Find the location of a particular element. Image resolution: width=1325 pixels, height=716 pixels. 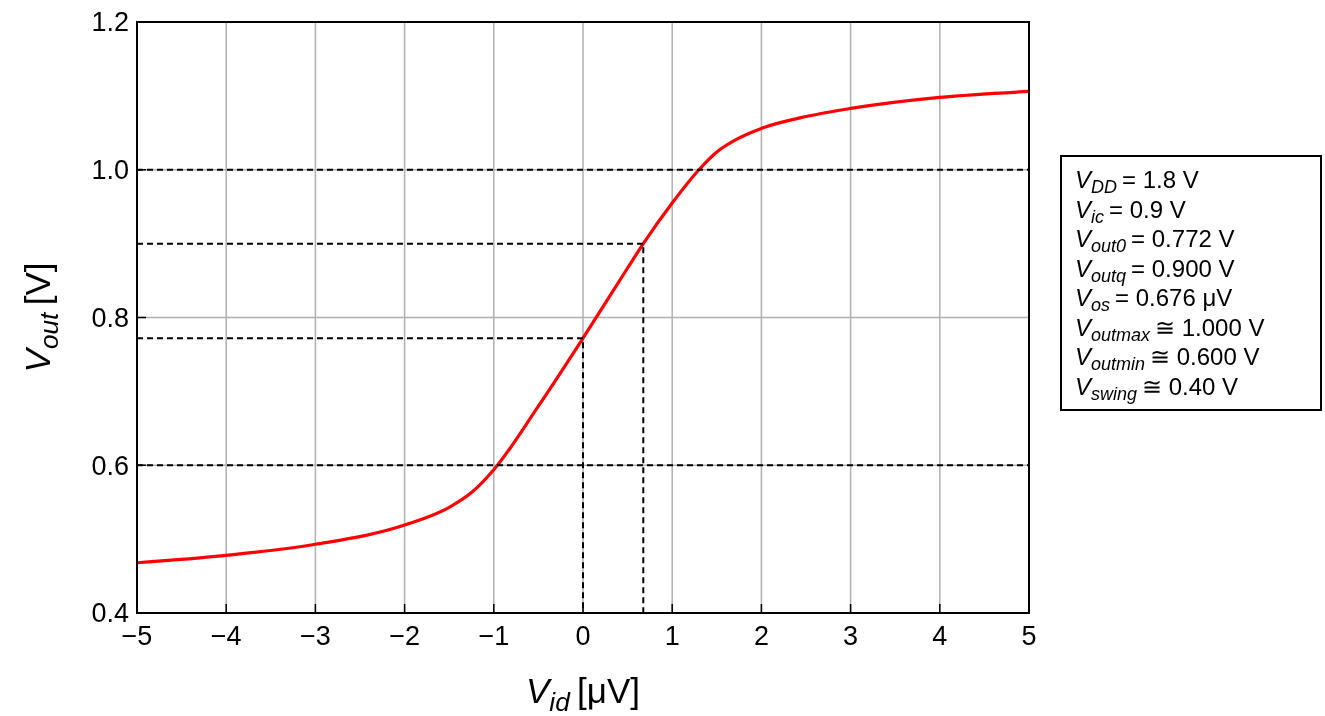

x-tick-label: 0 is located at coordinates (583, 636).